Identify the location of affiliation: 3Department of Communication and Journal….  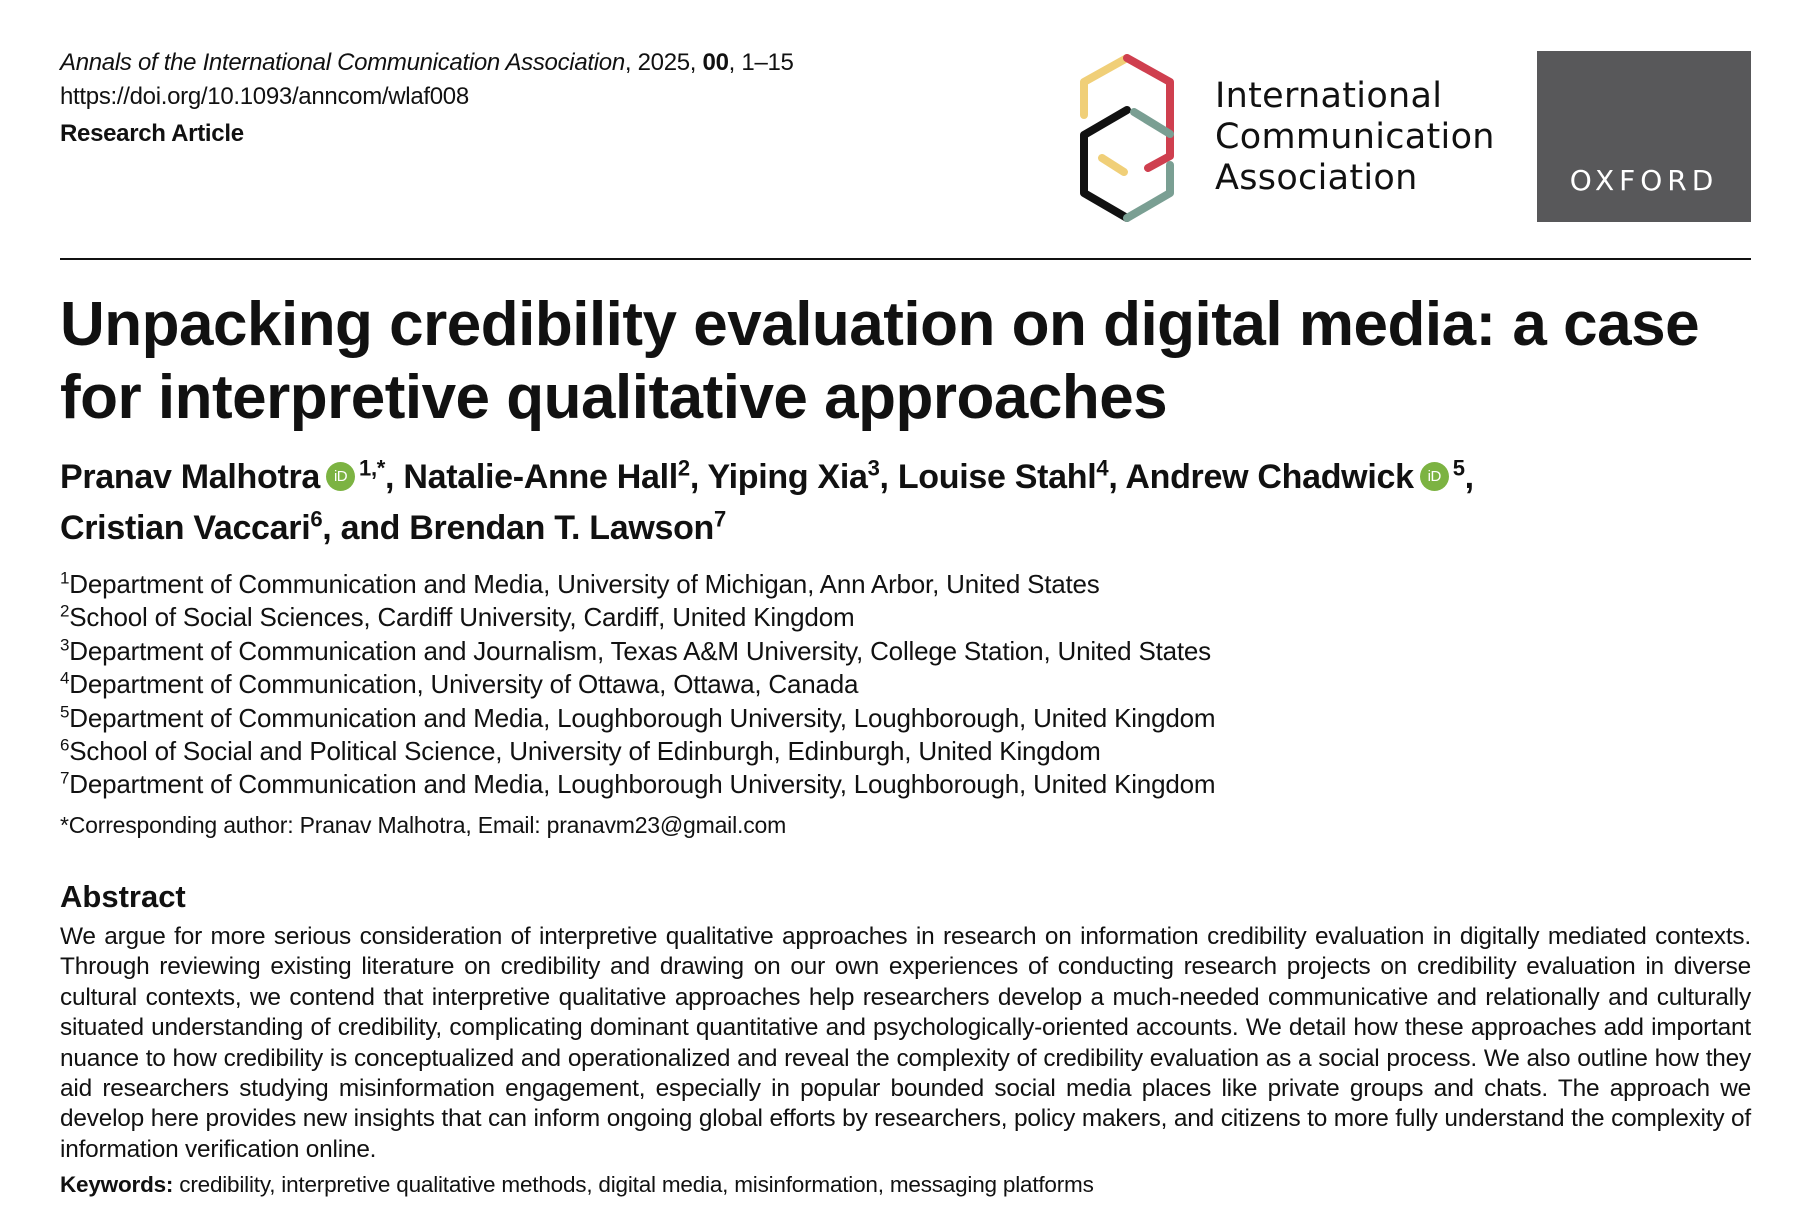
(910, 651).